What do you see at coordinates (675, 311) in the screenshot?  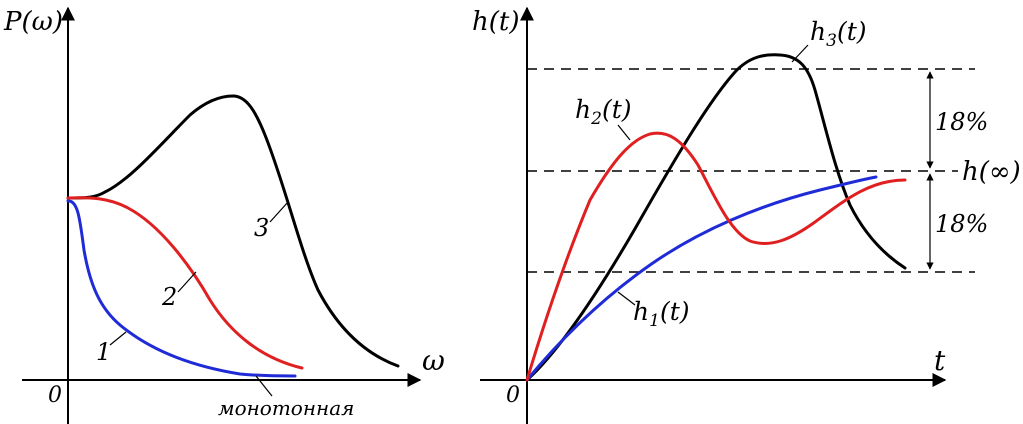 I see `h1-label-tail: (t)` at bounding box center [675, 311].